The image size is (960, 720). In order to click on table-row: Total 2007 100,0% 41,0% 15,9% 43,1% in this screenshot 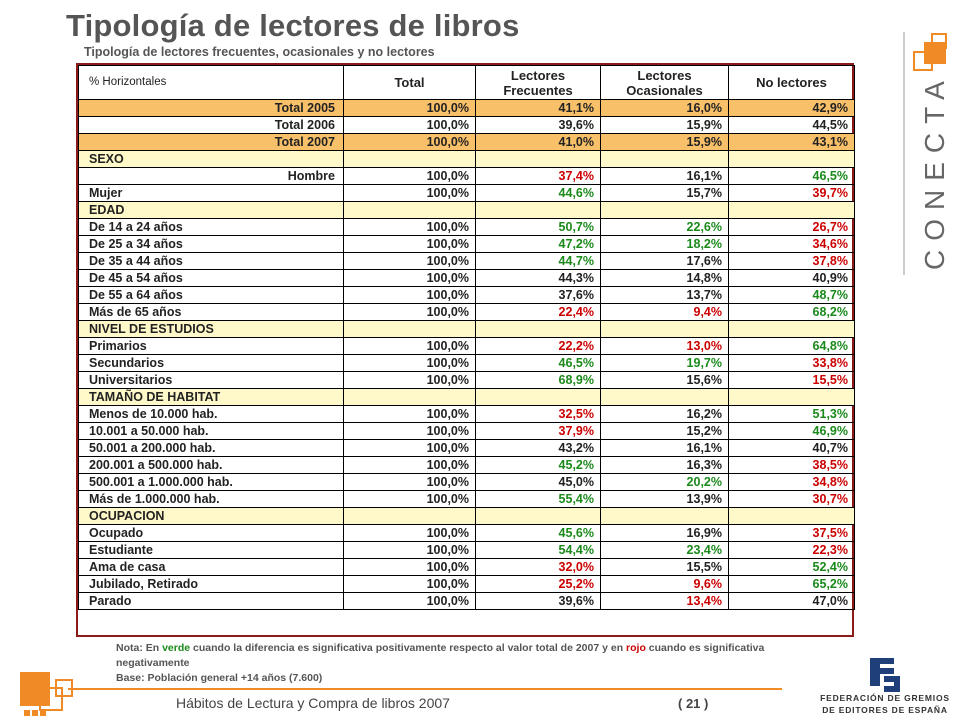, I will do `click(466, 142)`.